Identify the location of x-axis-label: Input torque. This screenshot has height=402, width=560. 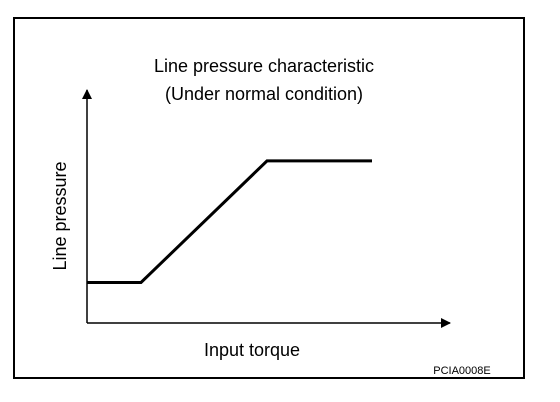
(252, 350).